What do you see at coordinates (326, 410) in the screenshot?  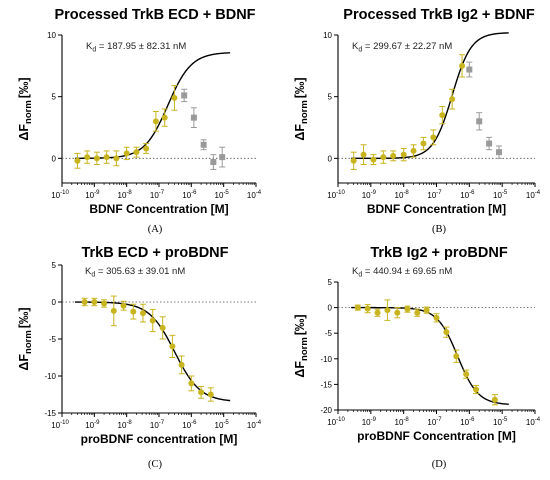 I see `y-tick-label: -20` at bounding box center [326, 410].